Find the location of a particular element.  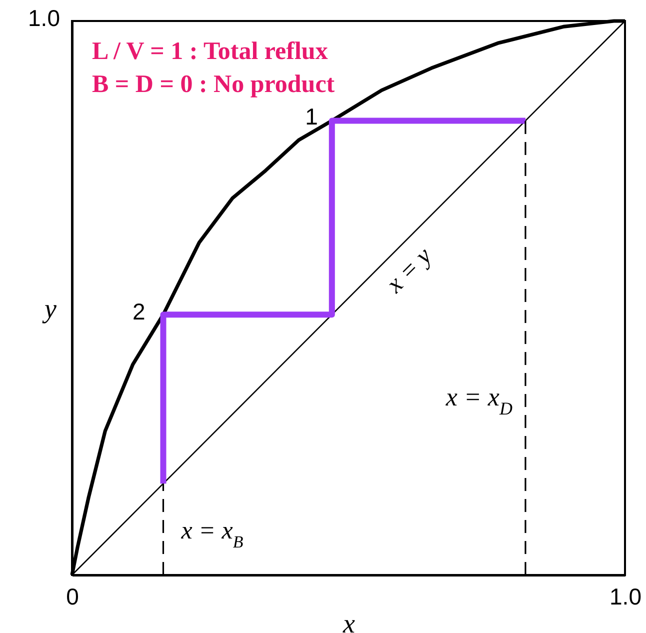

annotation: L / V = 1 : Total reflux is located at coordinates (210, 51).